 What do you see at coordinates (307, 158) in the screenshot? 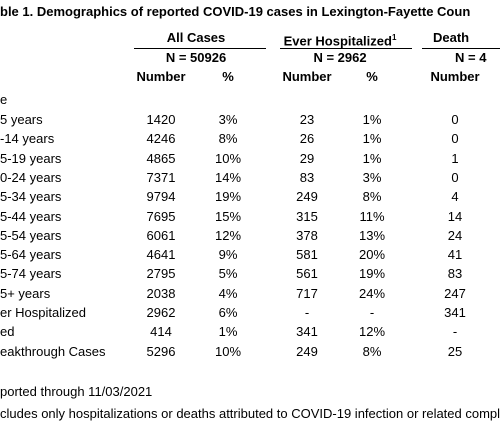
I see `cell: 29` at bounding box center [307, 158].